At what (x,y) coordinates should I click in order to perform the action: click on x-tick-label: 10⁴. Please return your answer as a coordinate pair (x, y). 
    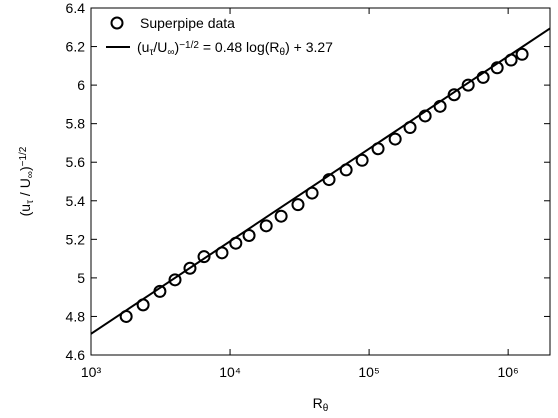
    Looking at the image, I should click on (230, 372).